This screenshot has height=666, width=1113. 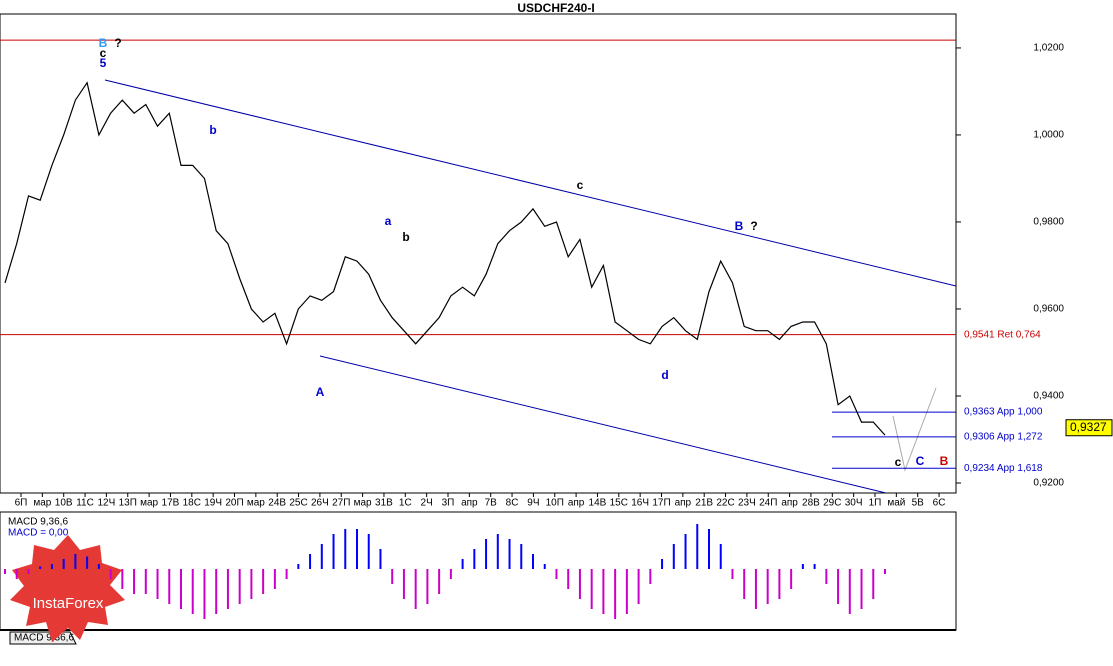 I want to click on logo: InstaForex, so click(x=67, y=588).